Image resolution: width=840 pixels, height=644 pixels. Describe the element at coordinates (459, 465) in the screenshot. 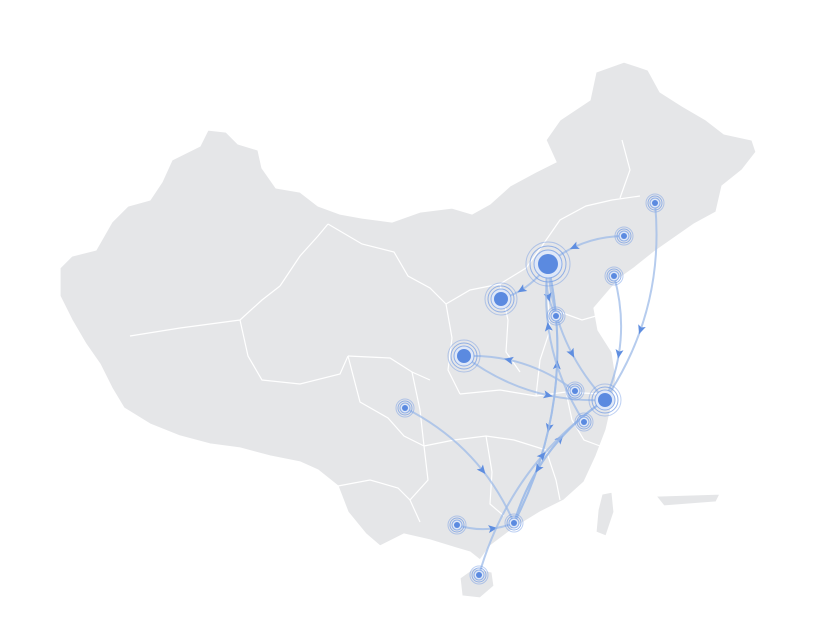

I see `route-line-chengdu-guangzhou` at that location.